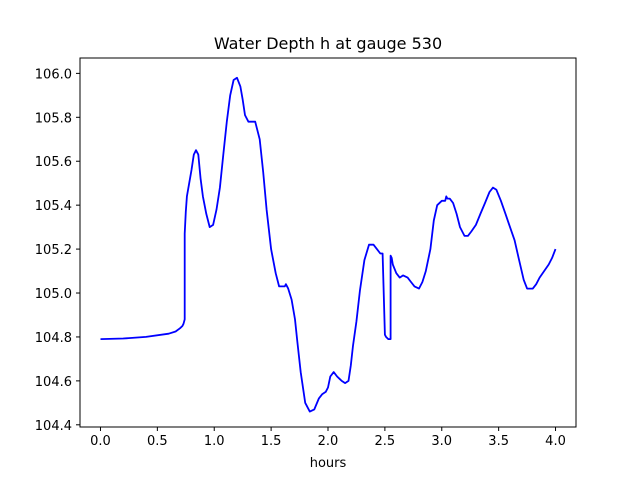 The height and width of the screenshot is (480, 640). Describe the element at coordinates (53, 294) in the screenshot. I see `y-tick-label: 105.0` at that location.